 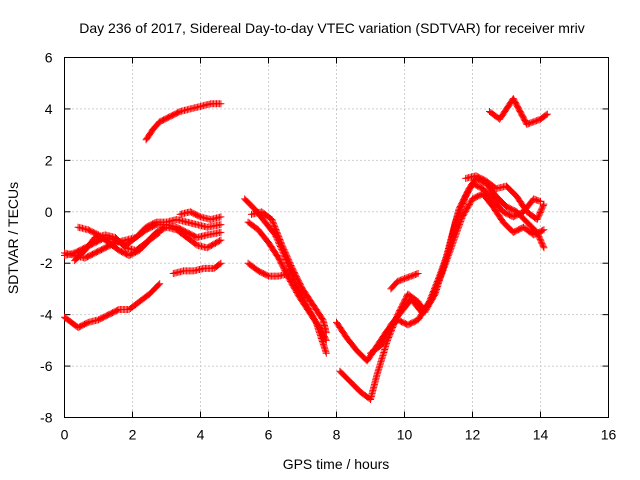 I want to click on x-tick-label: 2, so click(x=133, y=435).